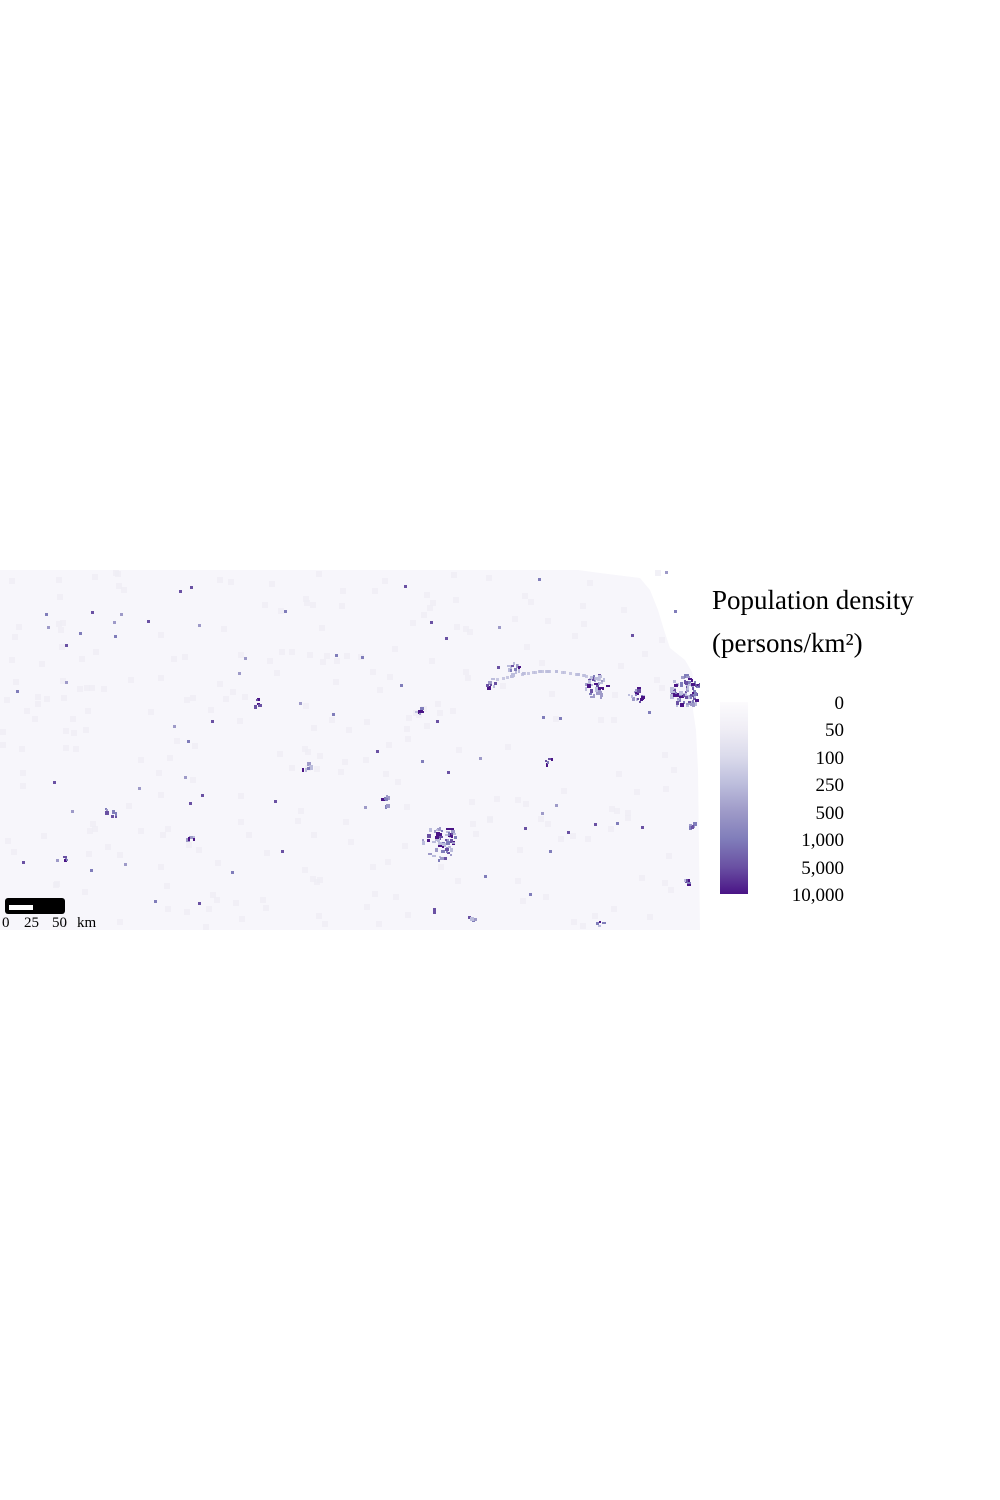  I want to click on legend-label: 0, so click(839, 703).